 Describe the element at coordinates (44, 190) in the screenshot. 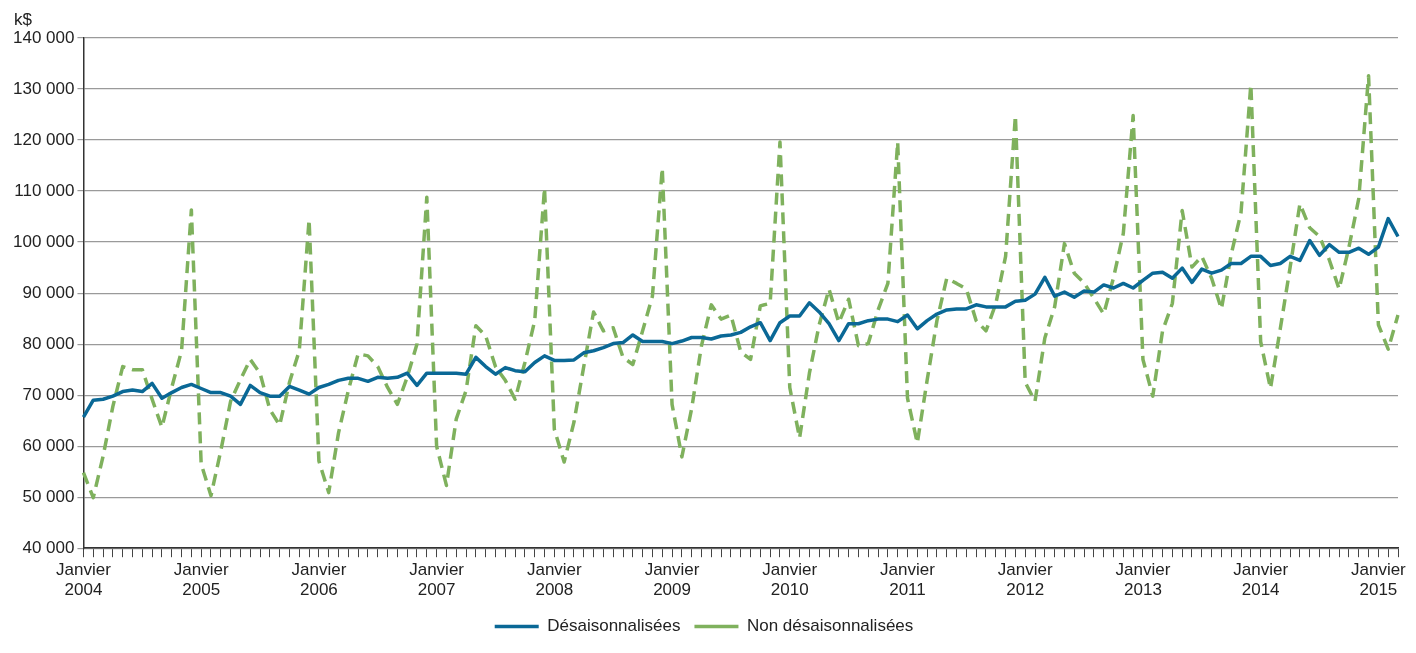

I see `y-tick-label: 110 000` at that location.